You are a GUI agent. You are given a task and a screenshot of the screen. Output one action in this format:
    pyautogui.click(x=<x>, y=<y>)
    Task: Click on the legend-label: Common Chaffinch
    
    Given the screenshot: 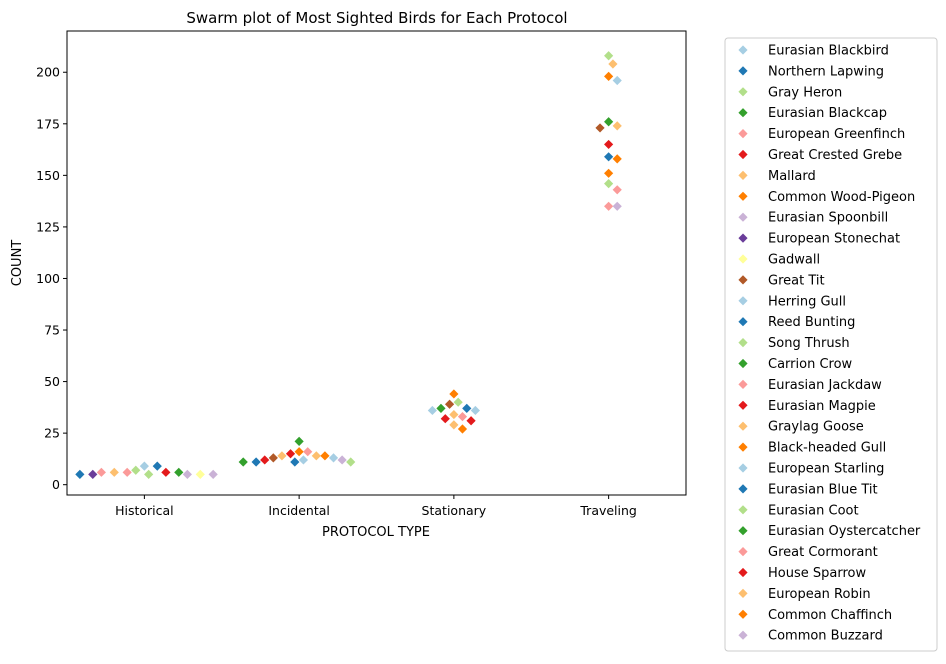 What is the action you would take?
    pyautogui.click(x=830, y=615)
    